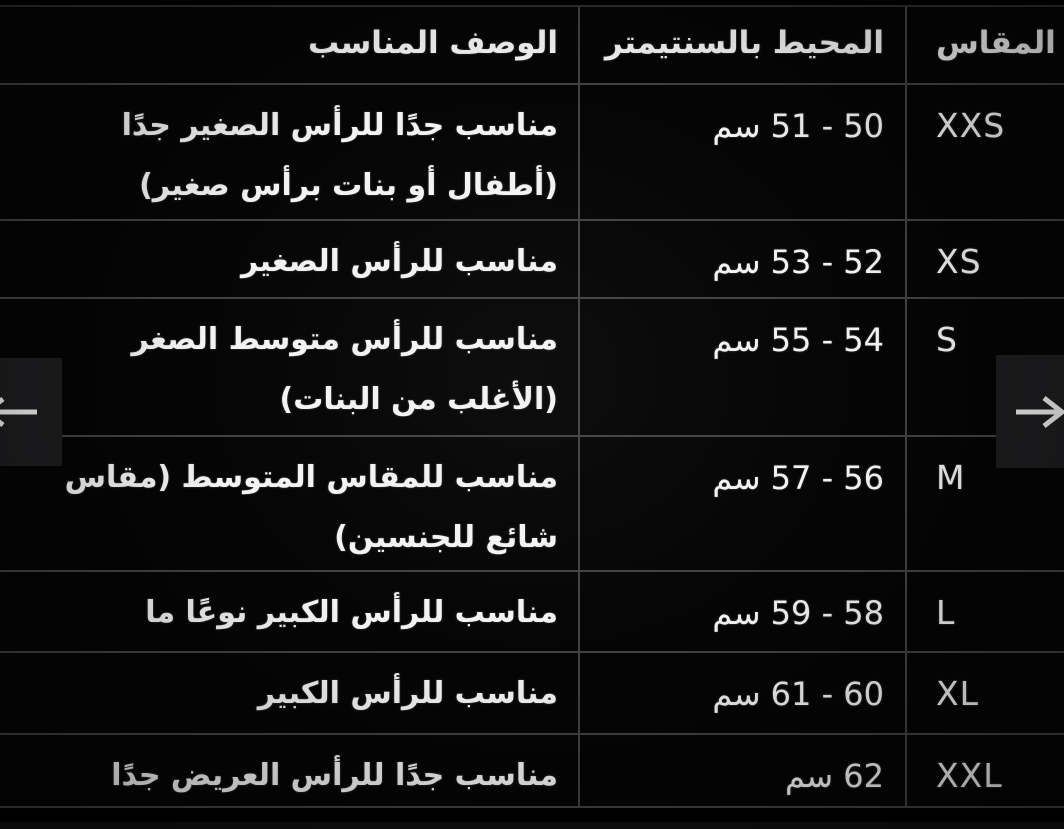 This screenshot has height=829, width=1064. Describe the element at coordinates (741, 259) in the screenshot. I see `circumference-cell: 52 - 53 سم` at that location.